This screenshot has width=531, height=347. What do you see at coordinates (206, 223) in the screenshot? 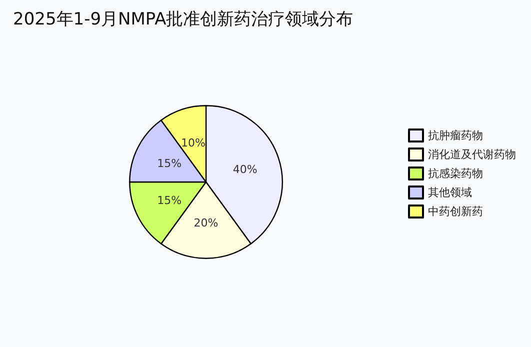
I see `data-label: 20%` at bounding box center [206, 223].